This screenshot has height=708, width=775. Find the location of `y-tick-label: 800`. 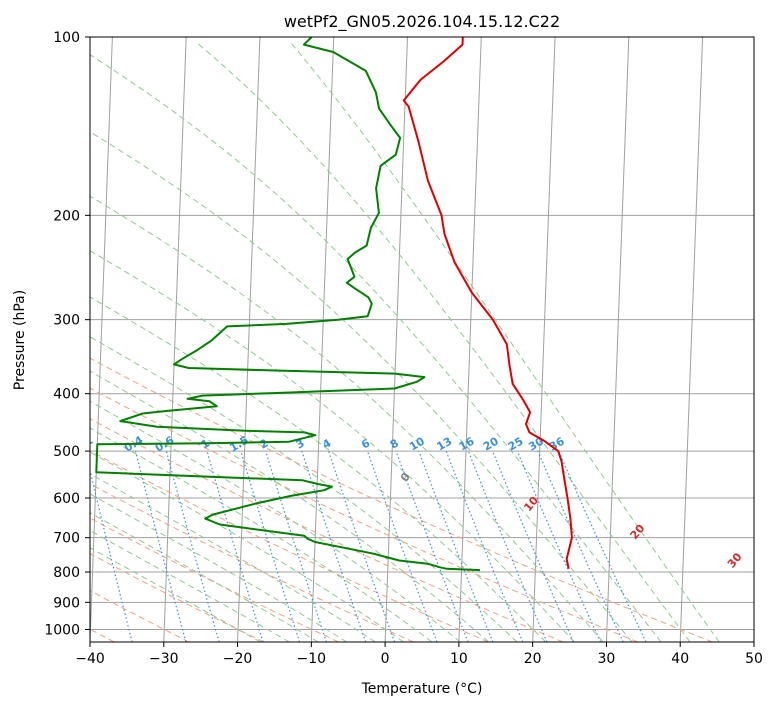

y-tick-label: 800 is located at coordinates (66, 573).